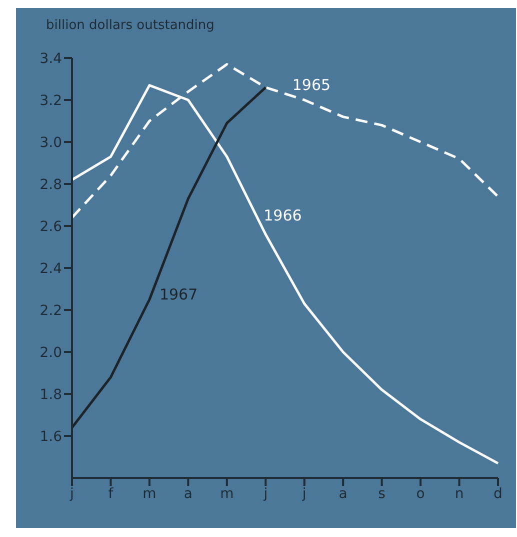 The width and height of the screenshot is (517, 537). What do you see at coordinates (51, 310) in the screenshot?
I see `y-tick-label: 2.2` at bounding box center [51, 310].